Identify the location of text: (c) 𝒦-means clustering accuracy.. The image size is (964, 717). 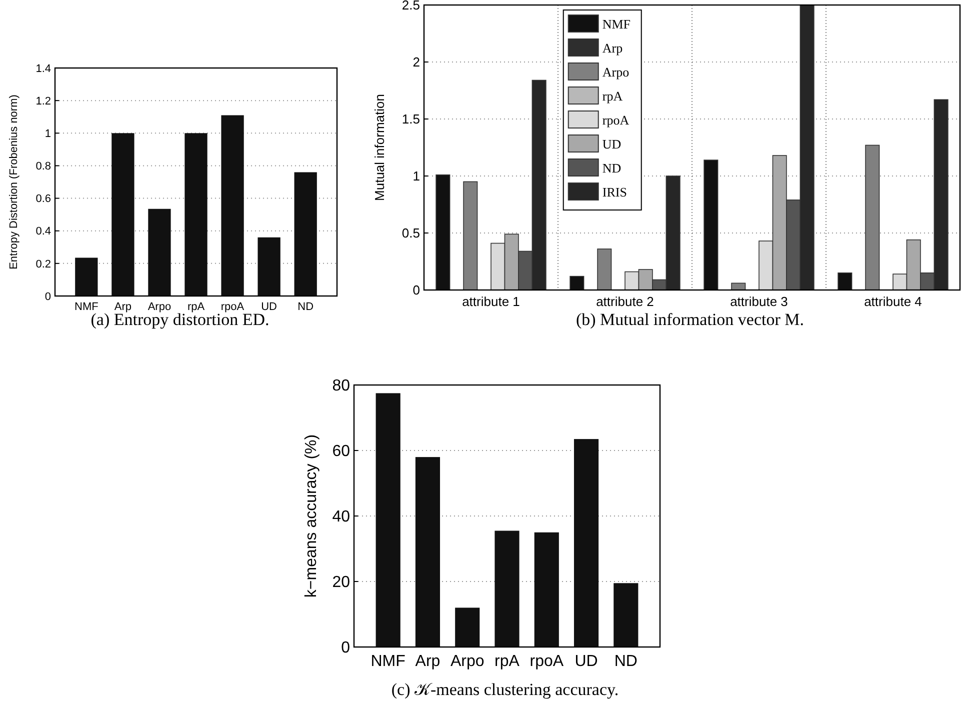
(505, 689).